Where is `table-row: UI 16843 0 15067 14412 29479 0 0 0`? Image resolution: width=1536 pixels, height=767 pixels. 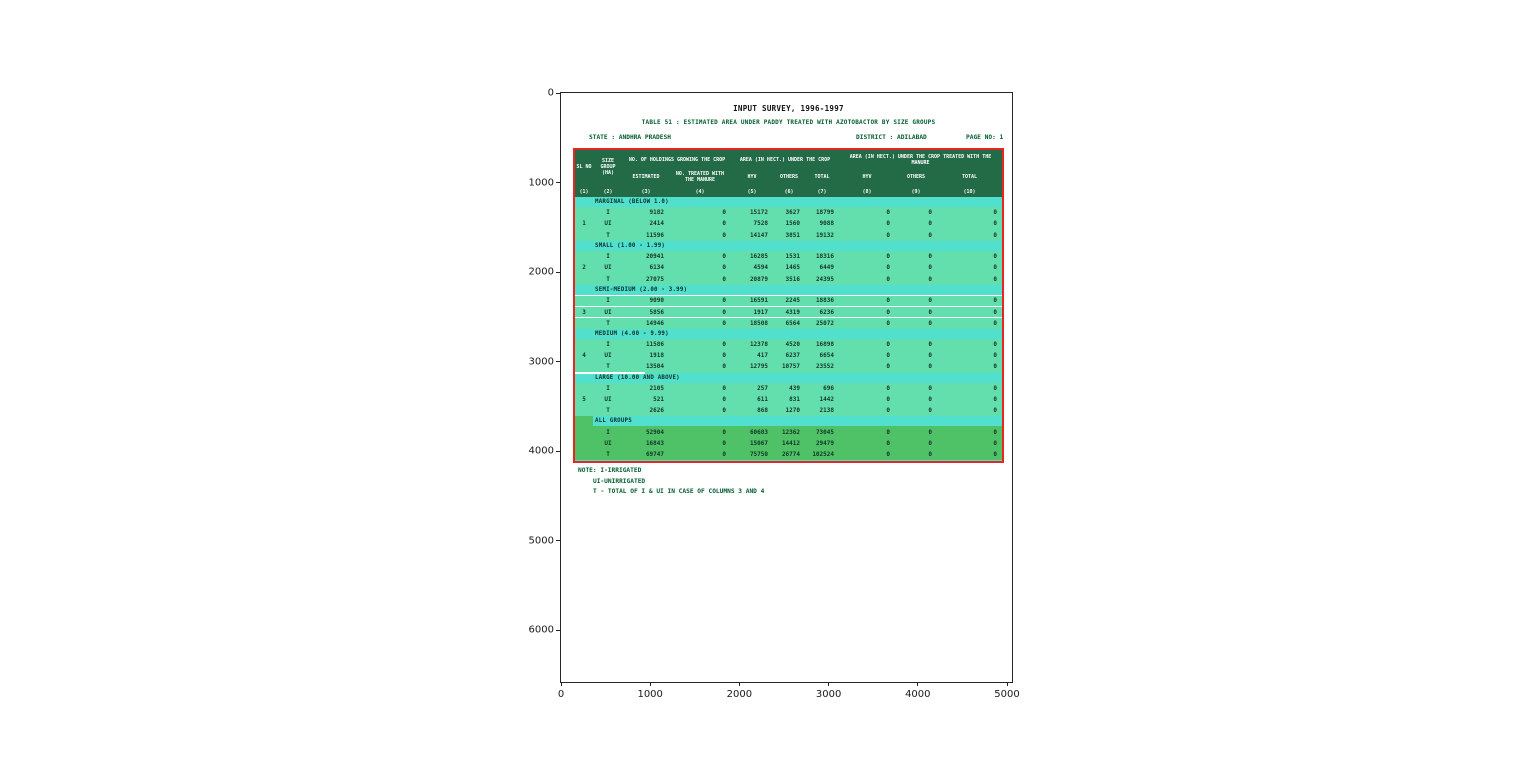
table-row: UI 16843 0 15067 14412 29479 0 0 0 is located at coordinates (788, 443).